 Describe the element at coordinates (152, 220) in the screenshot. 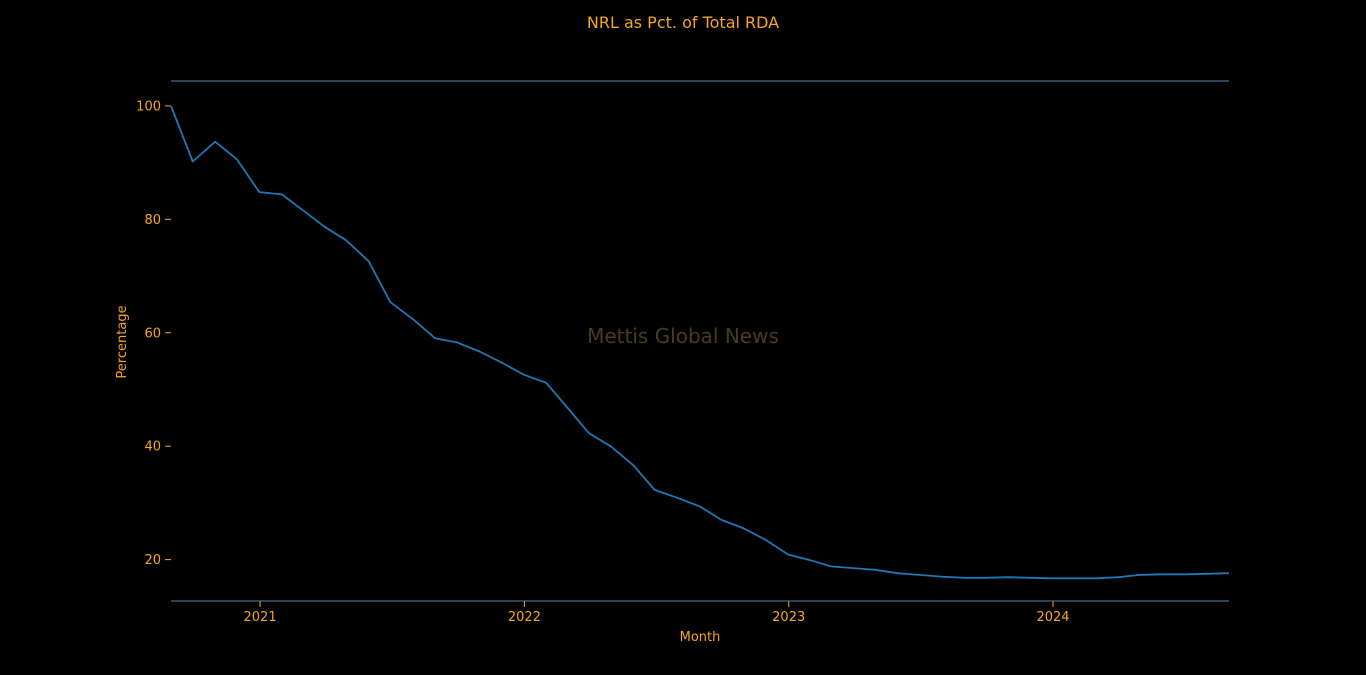

I see `y-tick-label: 80` at that location.